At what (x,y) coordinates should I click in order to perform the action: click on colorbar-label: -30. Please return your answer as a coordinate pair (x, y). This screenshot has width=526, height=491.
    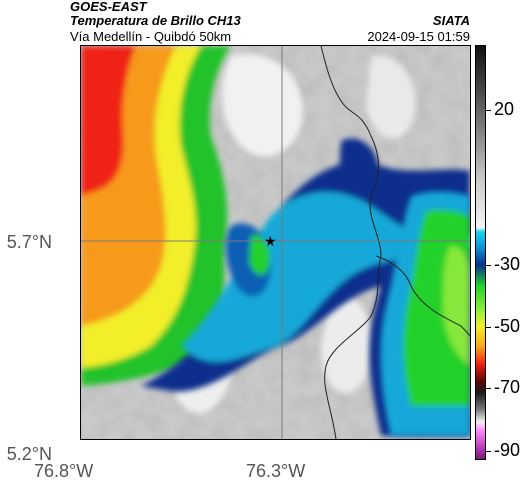
    Looking at the image, I should click on (507, 264).